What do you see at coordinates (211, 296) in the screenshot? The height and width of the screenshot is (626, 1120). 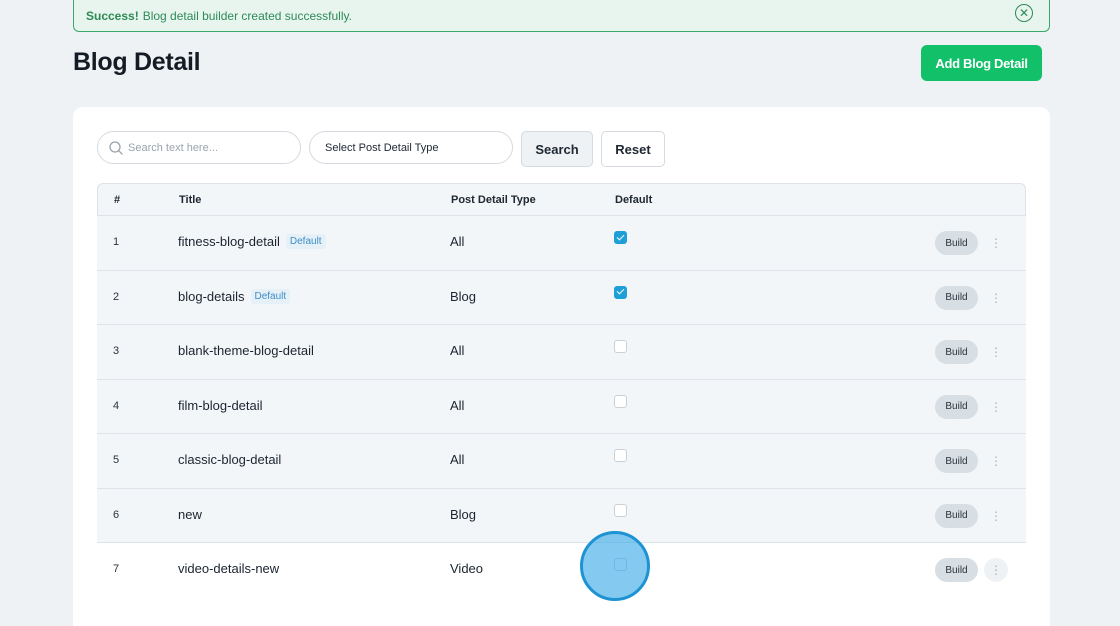 I see `row-title: blog-details` at bounding box center [211, 296].